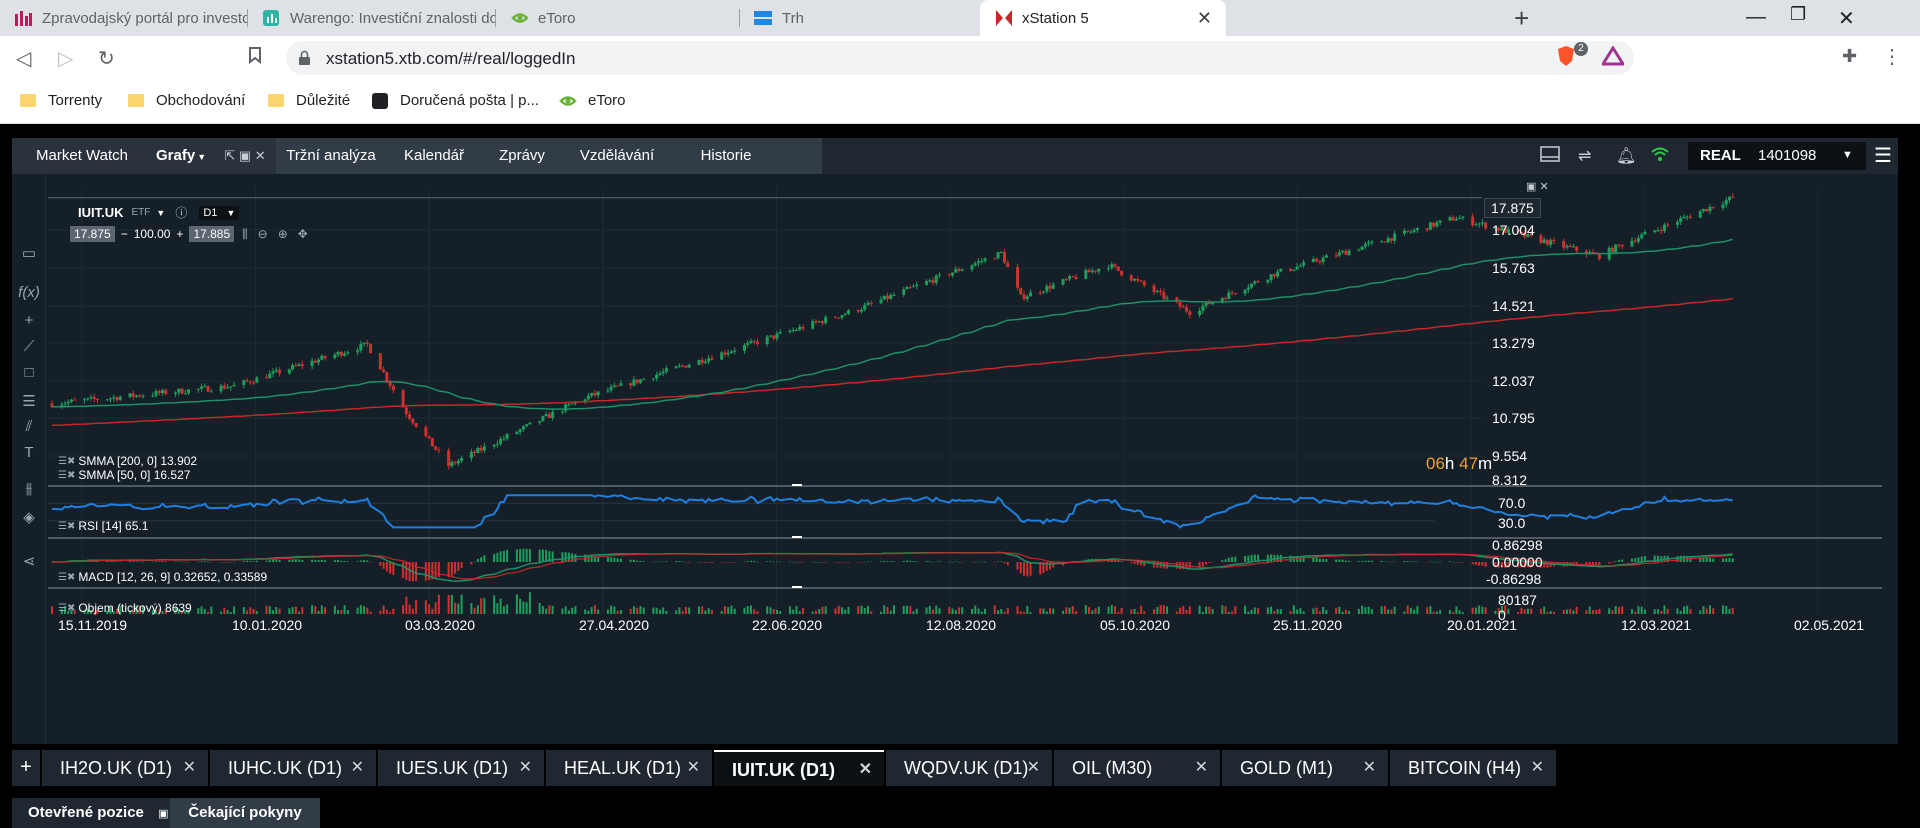 The height and width of the screenshot is (828, 1920). I want to click on close-panel-icon: ✕, so click(1544, 187).